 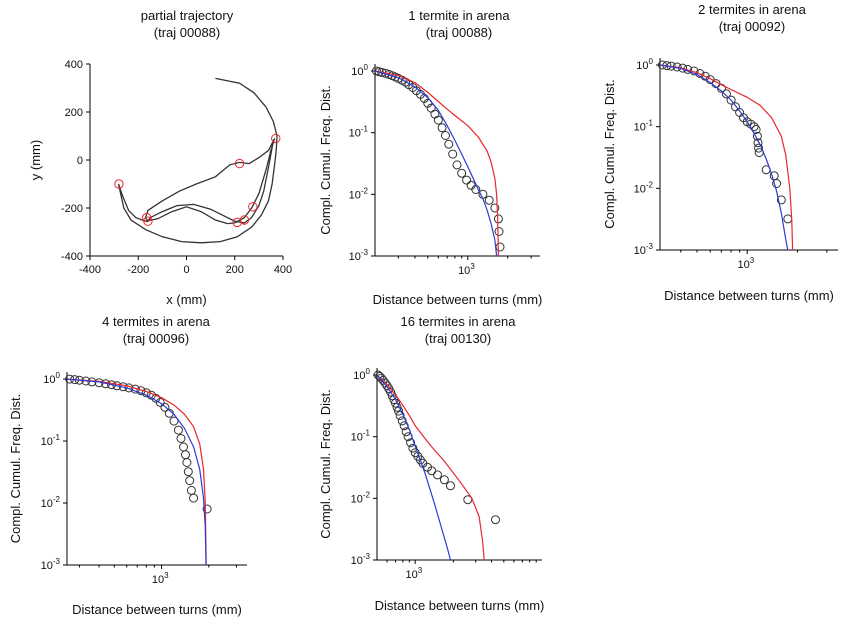 What do you see at coordinates (51, 502) in the screenshot?
I see `four-termites-y-tick-label: 10⁻²` at bounding box center [51, 502].